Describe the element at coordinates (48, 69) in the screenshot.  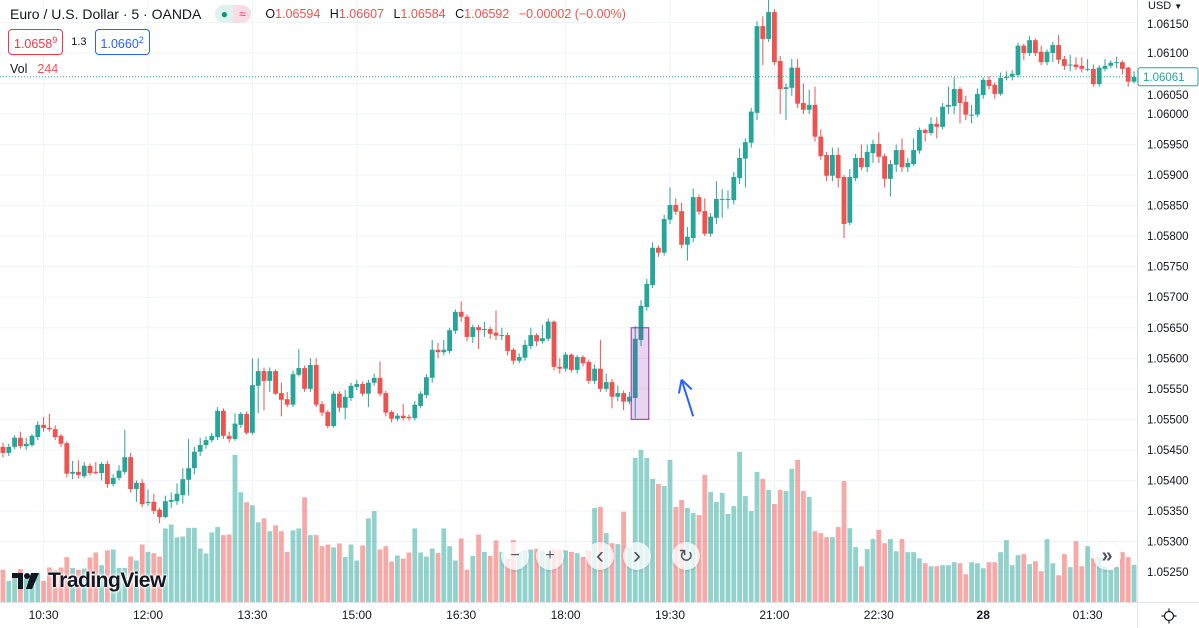
I see `volume-value: 244` at that location.